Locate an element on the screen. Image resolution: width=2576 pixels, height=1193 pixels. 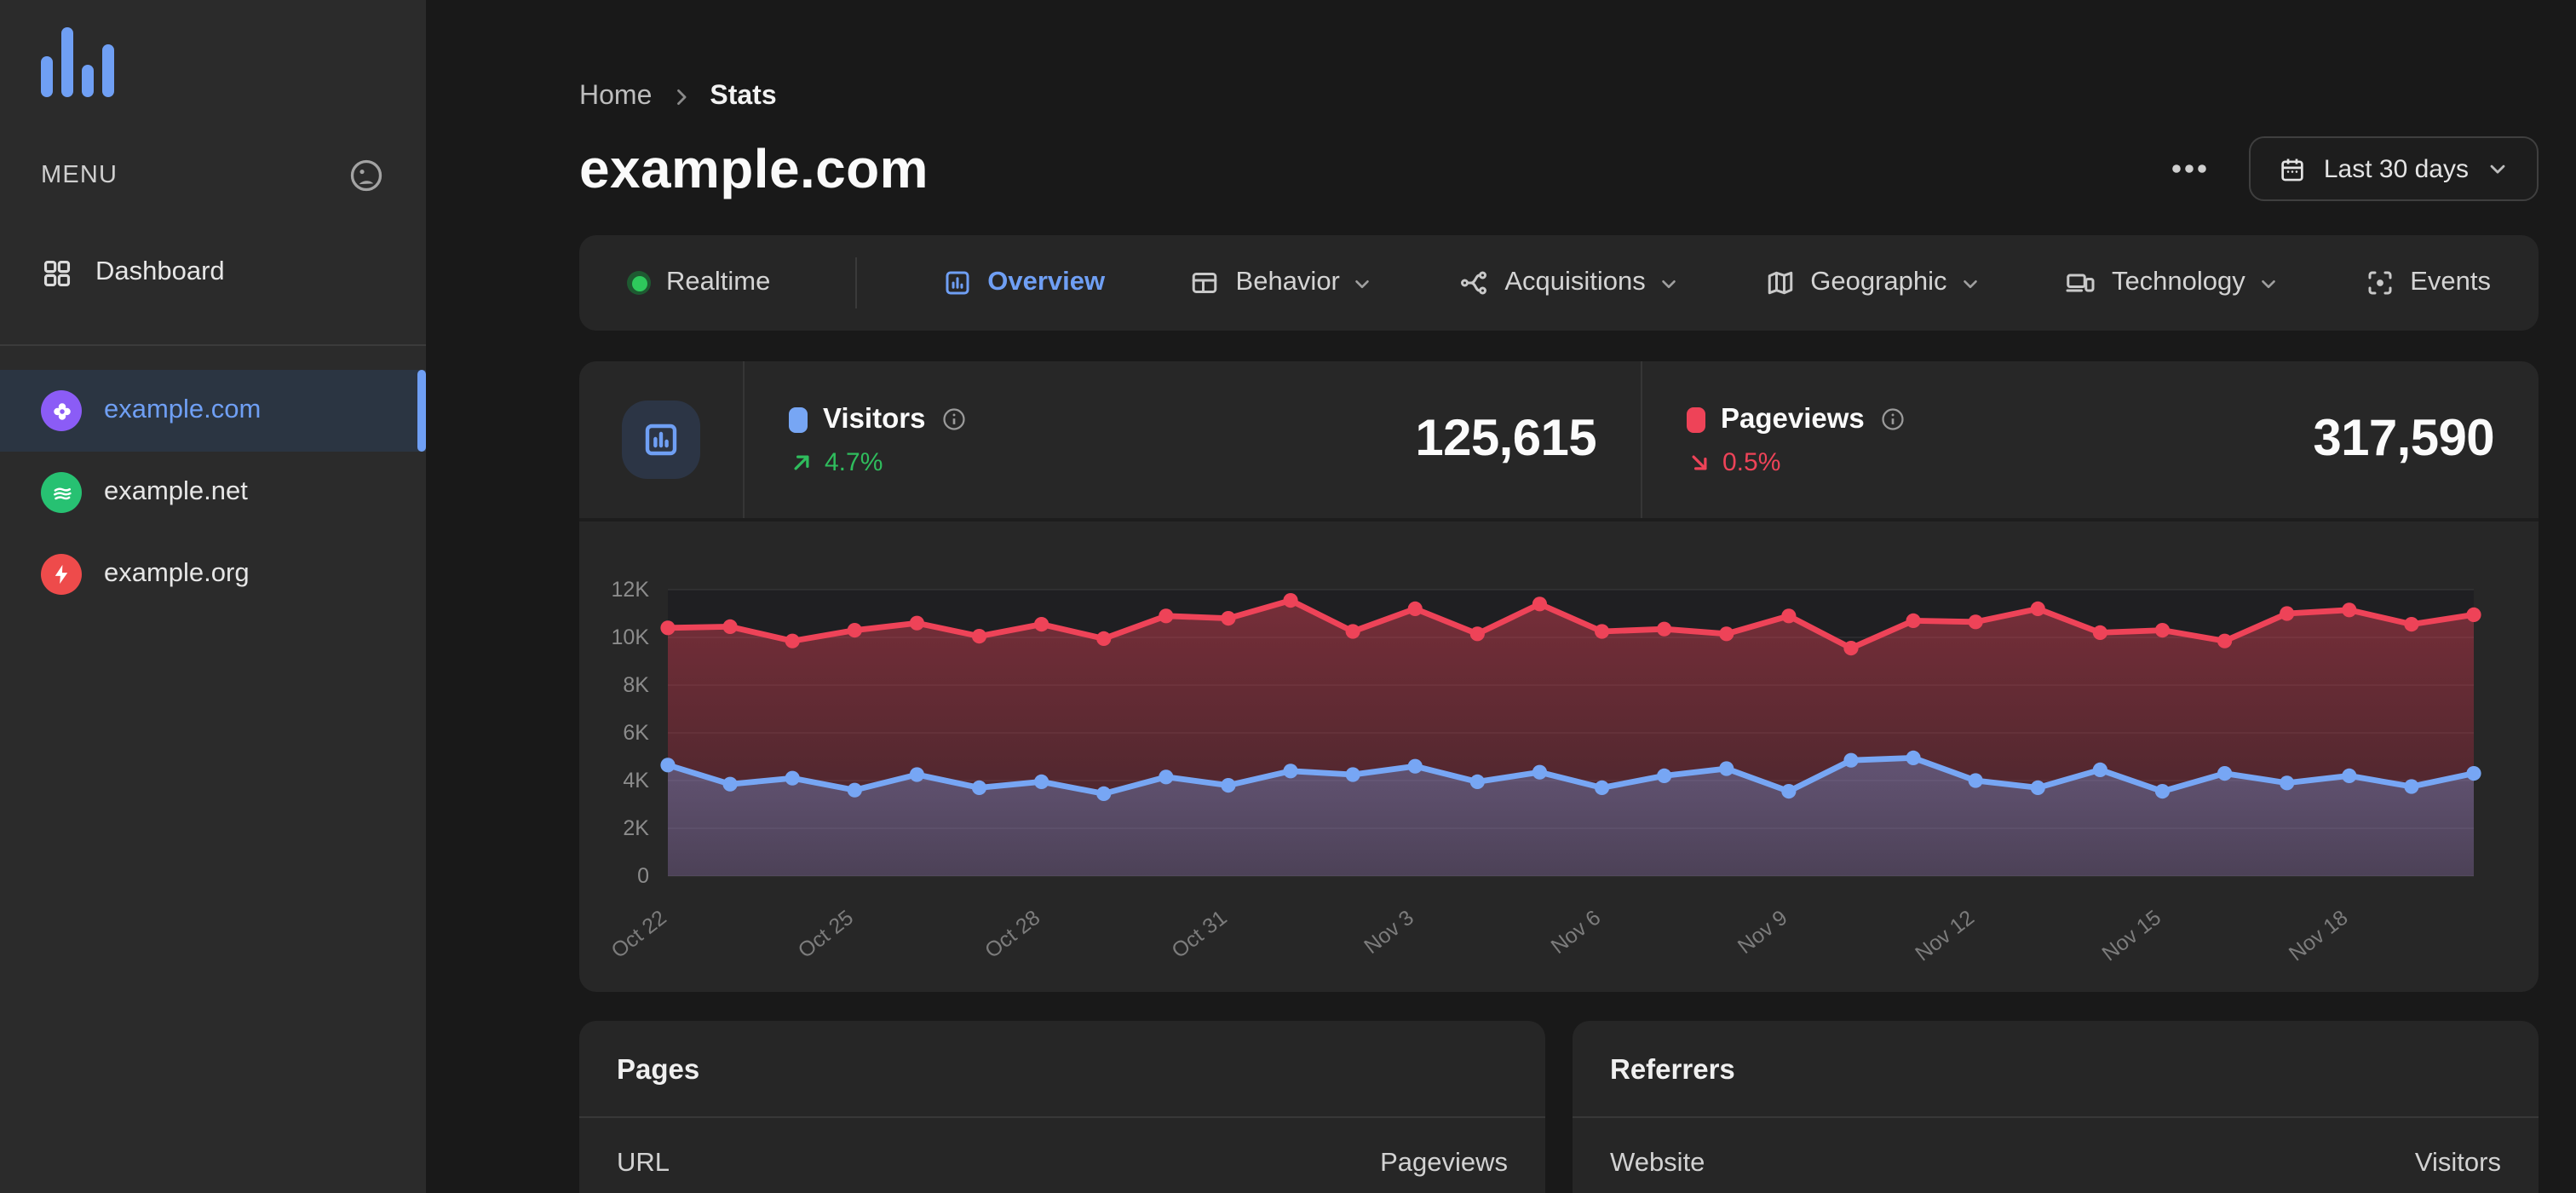
pages-title: Pages is located at coordinates (1062, 1069).